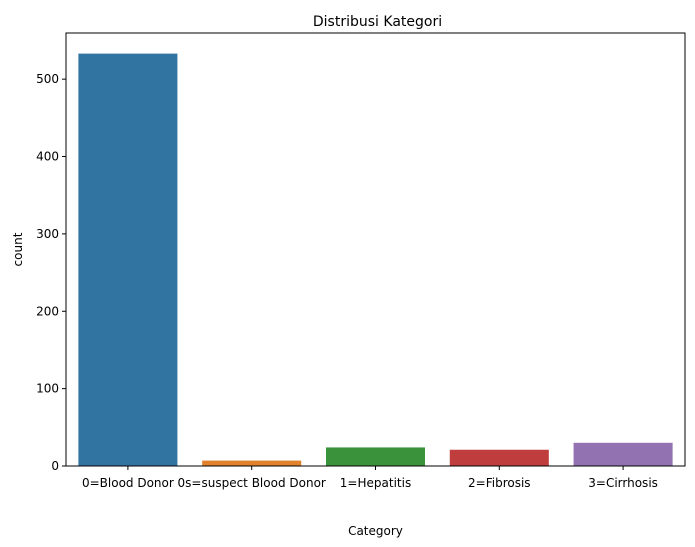 This screenshot has height=547, width=695. What do you see at coordinates (375, 531) in the screenshot?
I see `x-axis-label: Category` at bounding box center [375, 531].